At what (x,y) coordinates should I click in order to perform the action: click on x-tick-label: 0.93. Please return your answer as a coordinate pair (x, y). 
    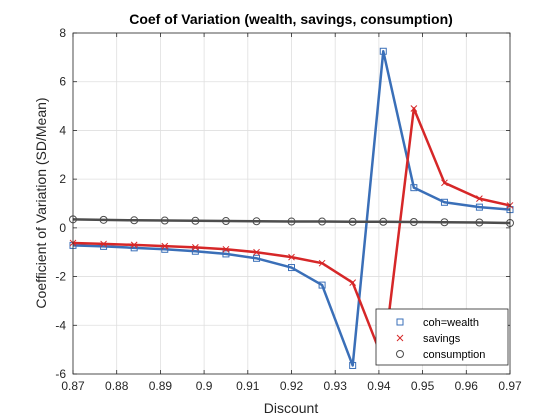
    Looking at the image, I should click on (336, 386).